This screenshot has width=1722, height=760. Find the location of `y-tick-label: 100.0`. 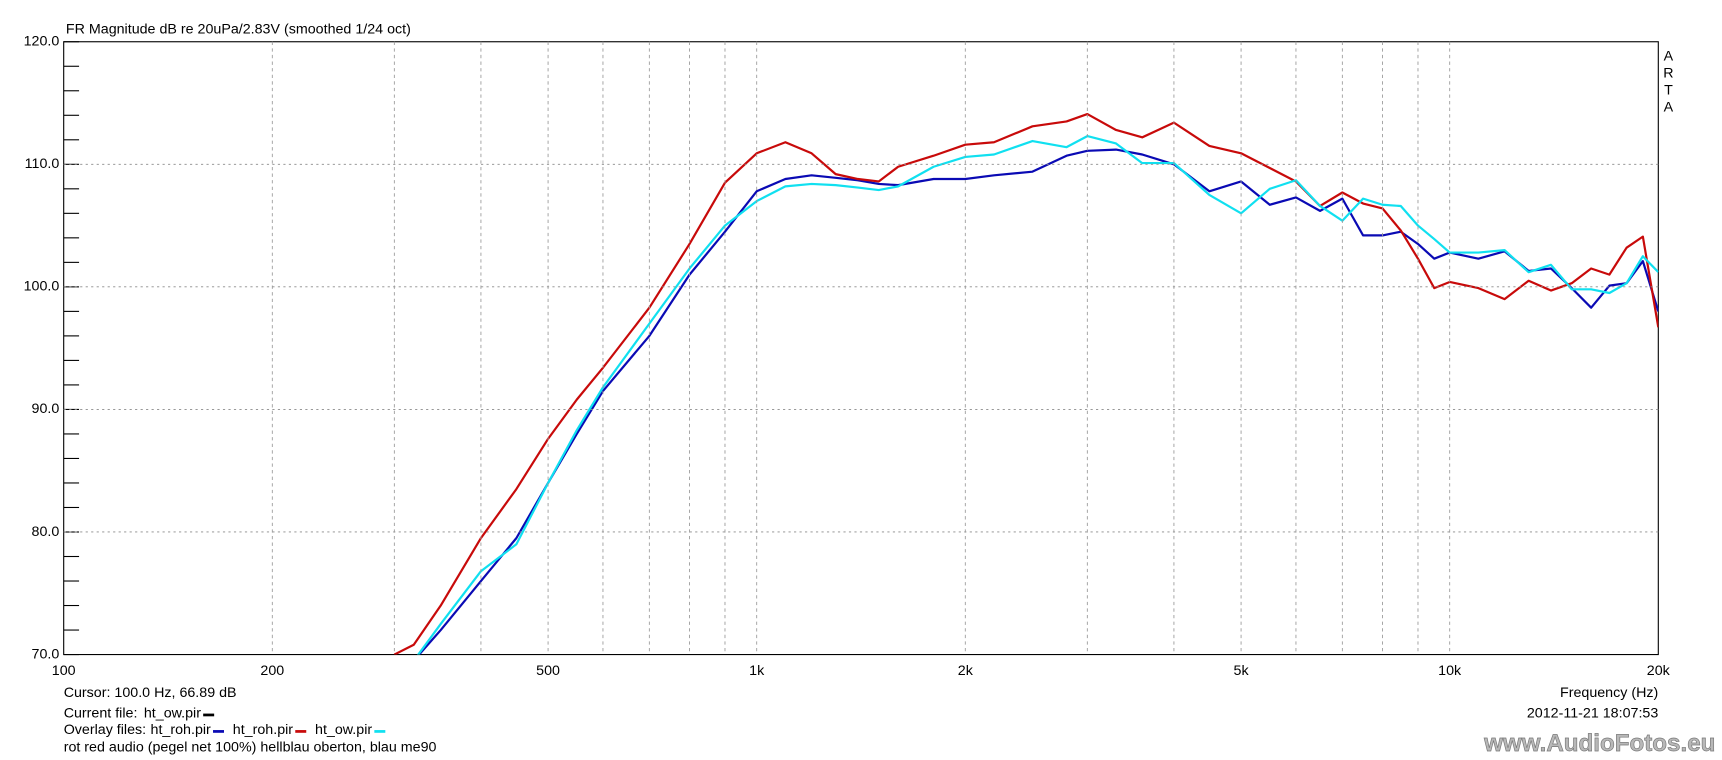

y-tick-label: 100.0 is located at coordinates (42, 287).